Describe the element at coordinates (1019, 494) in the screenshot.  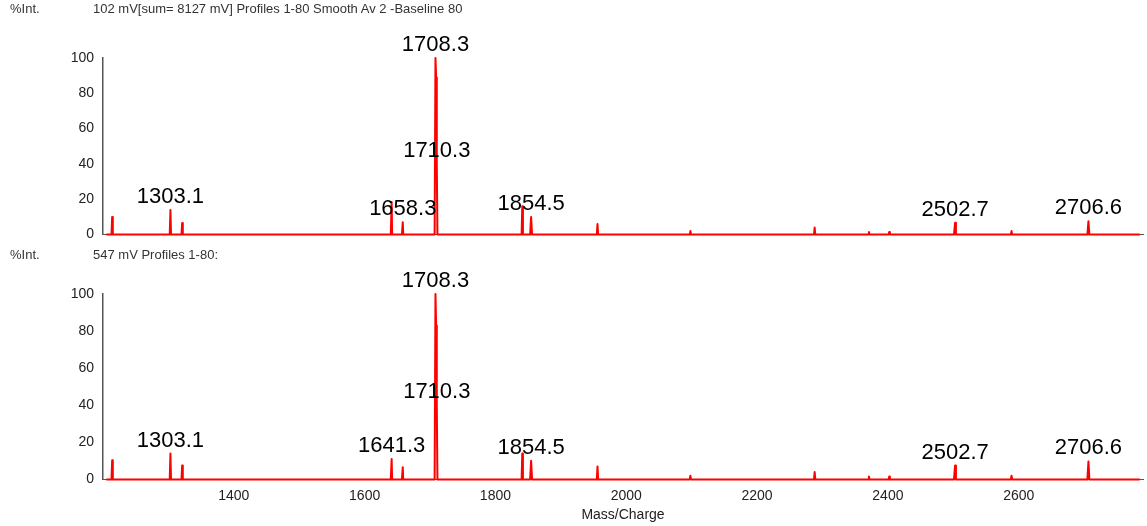
I see `x-tick-label: 2600` at that location.